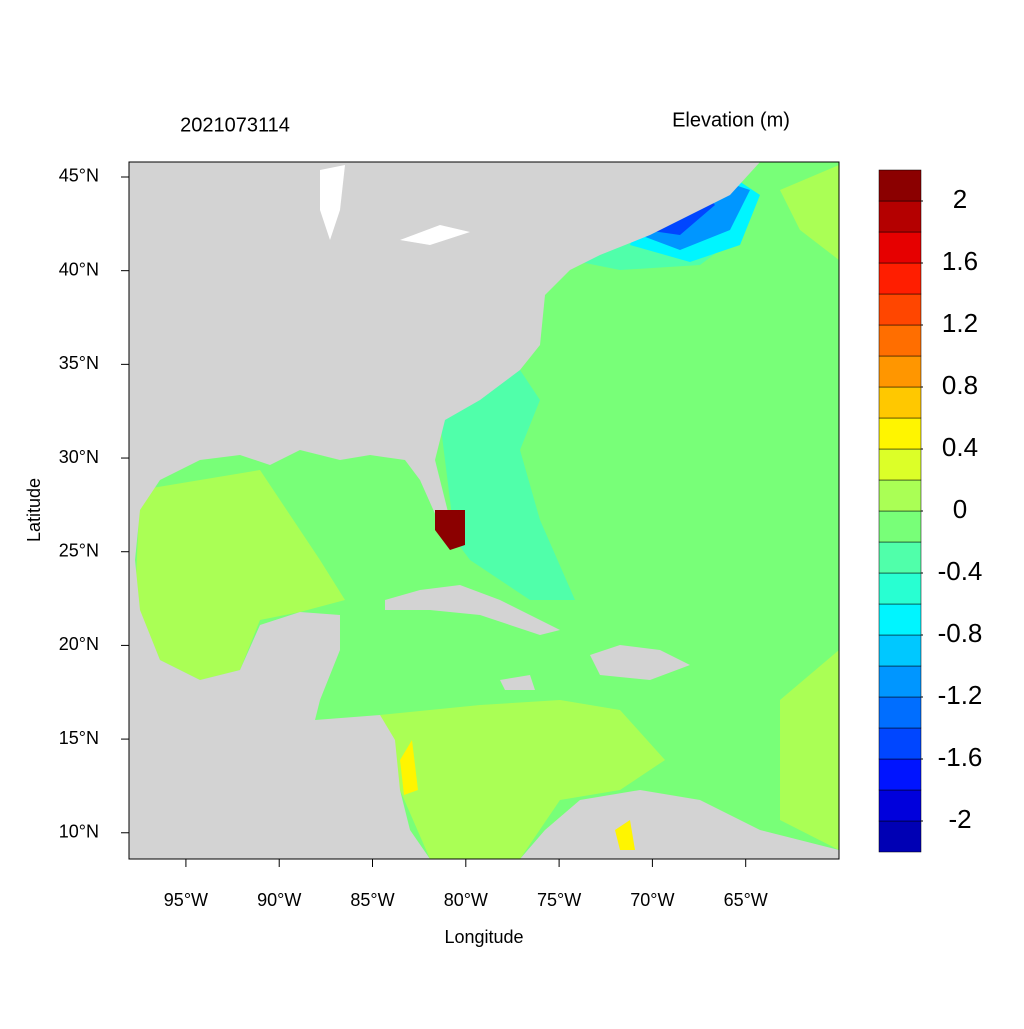 The image size is (1024, 1029). Describe the element at coordinates (186, 900) in the screenshot. I see `x-tick-label: 95°W` at that location.